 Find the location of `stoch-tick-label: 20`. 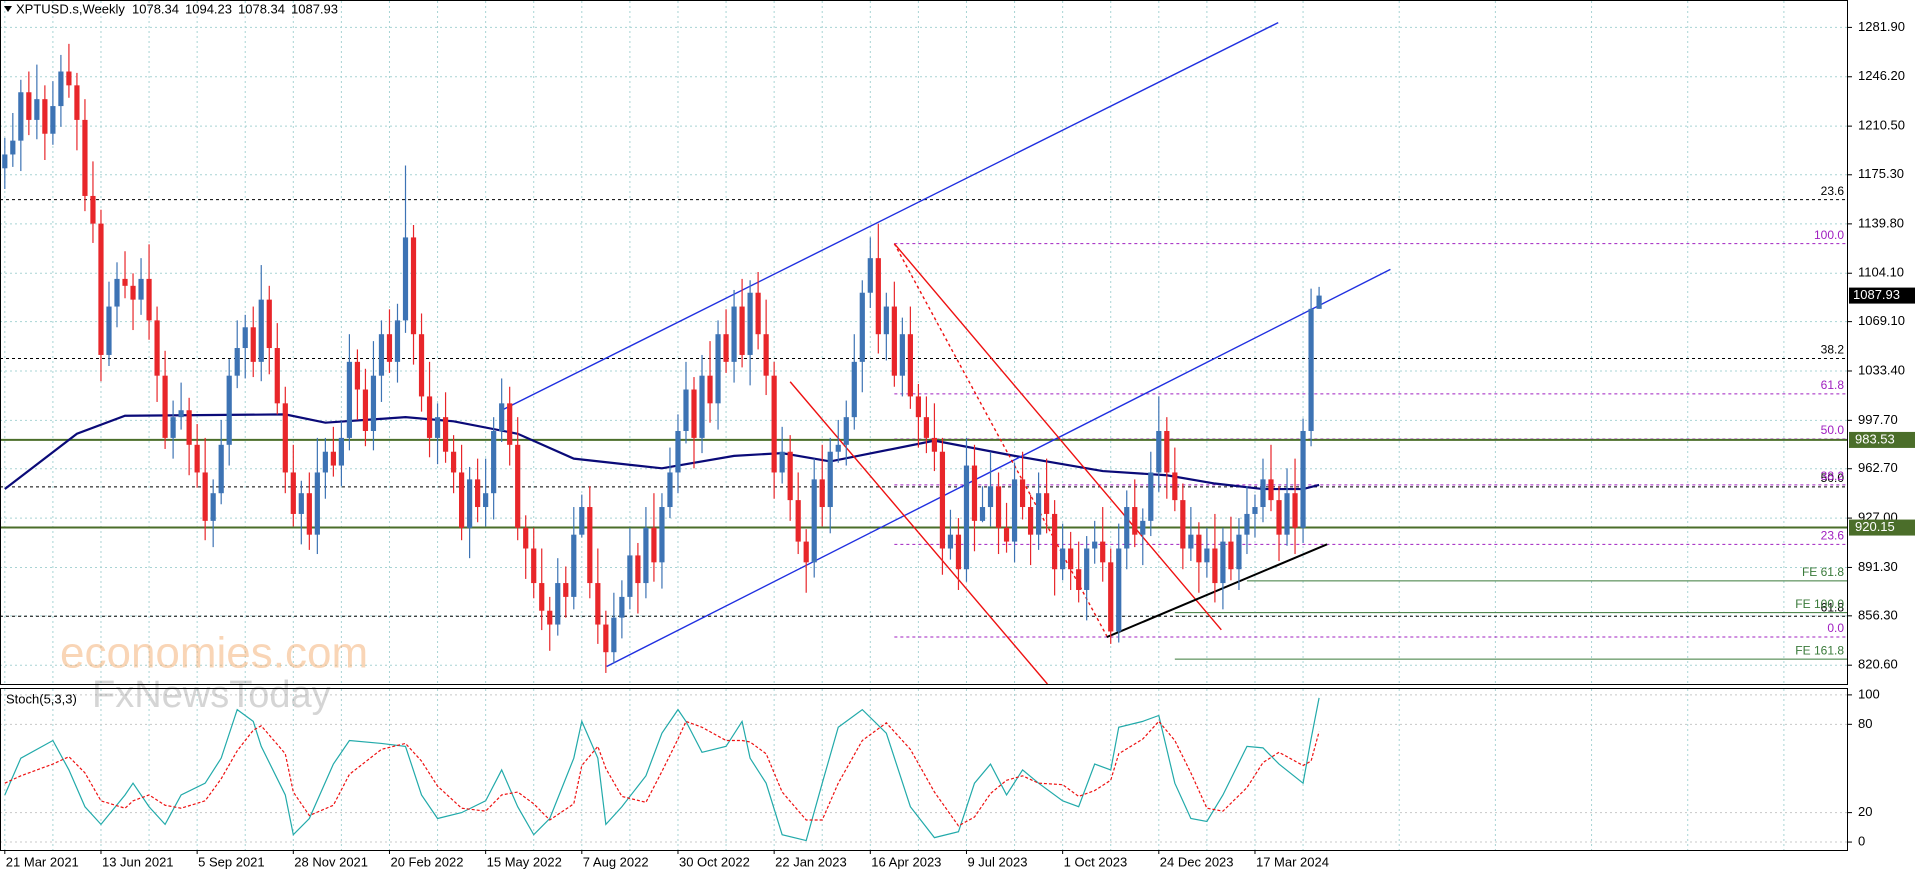

stoch-tick-label: 20 is located at coordinates (1865, 811).